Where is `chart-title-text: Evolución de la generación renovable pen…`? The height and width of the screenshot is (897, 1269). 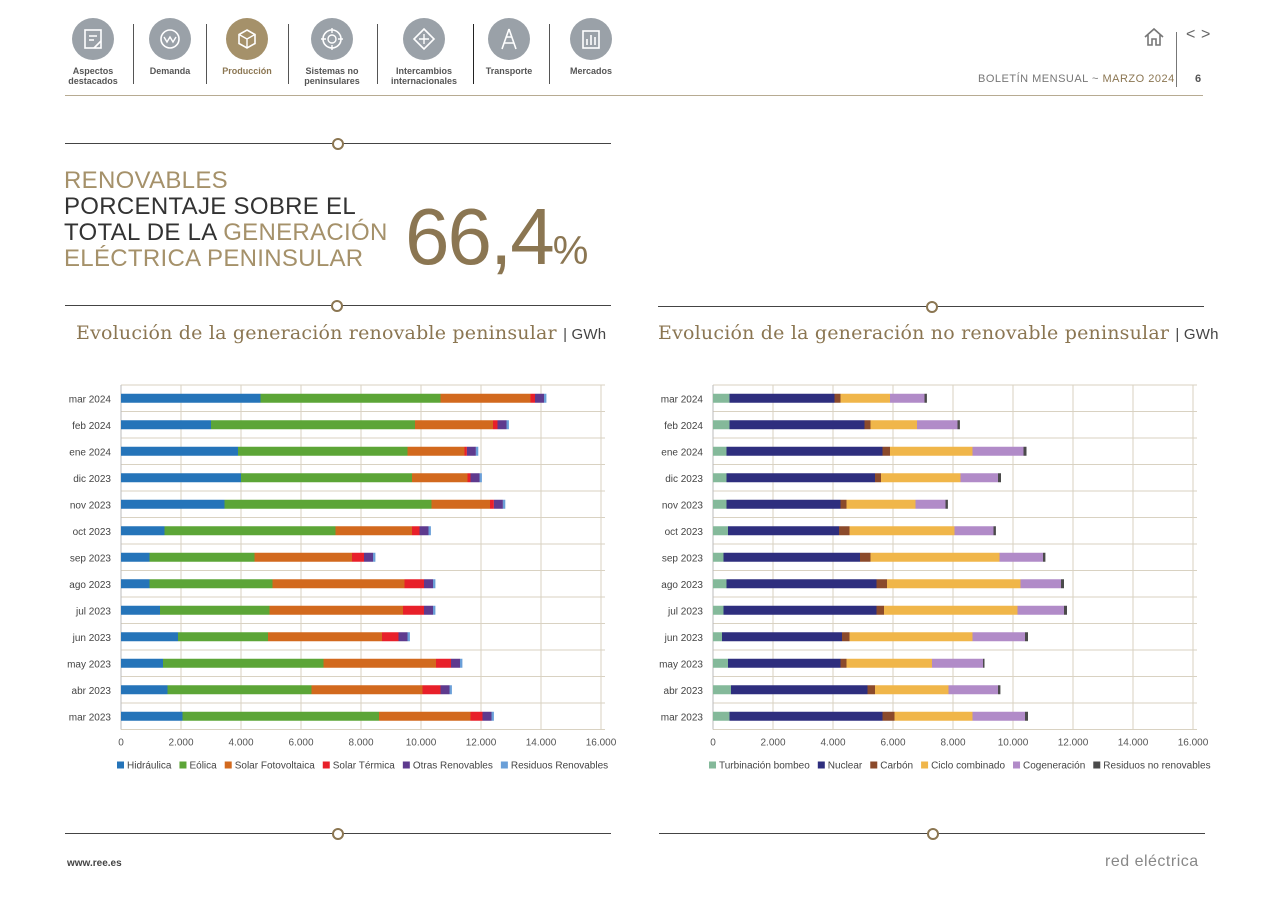 chart-title-text: Evolución de la generación renovable pen… is located at coordinates (316, 333).